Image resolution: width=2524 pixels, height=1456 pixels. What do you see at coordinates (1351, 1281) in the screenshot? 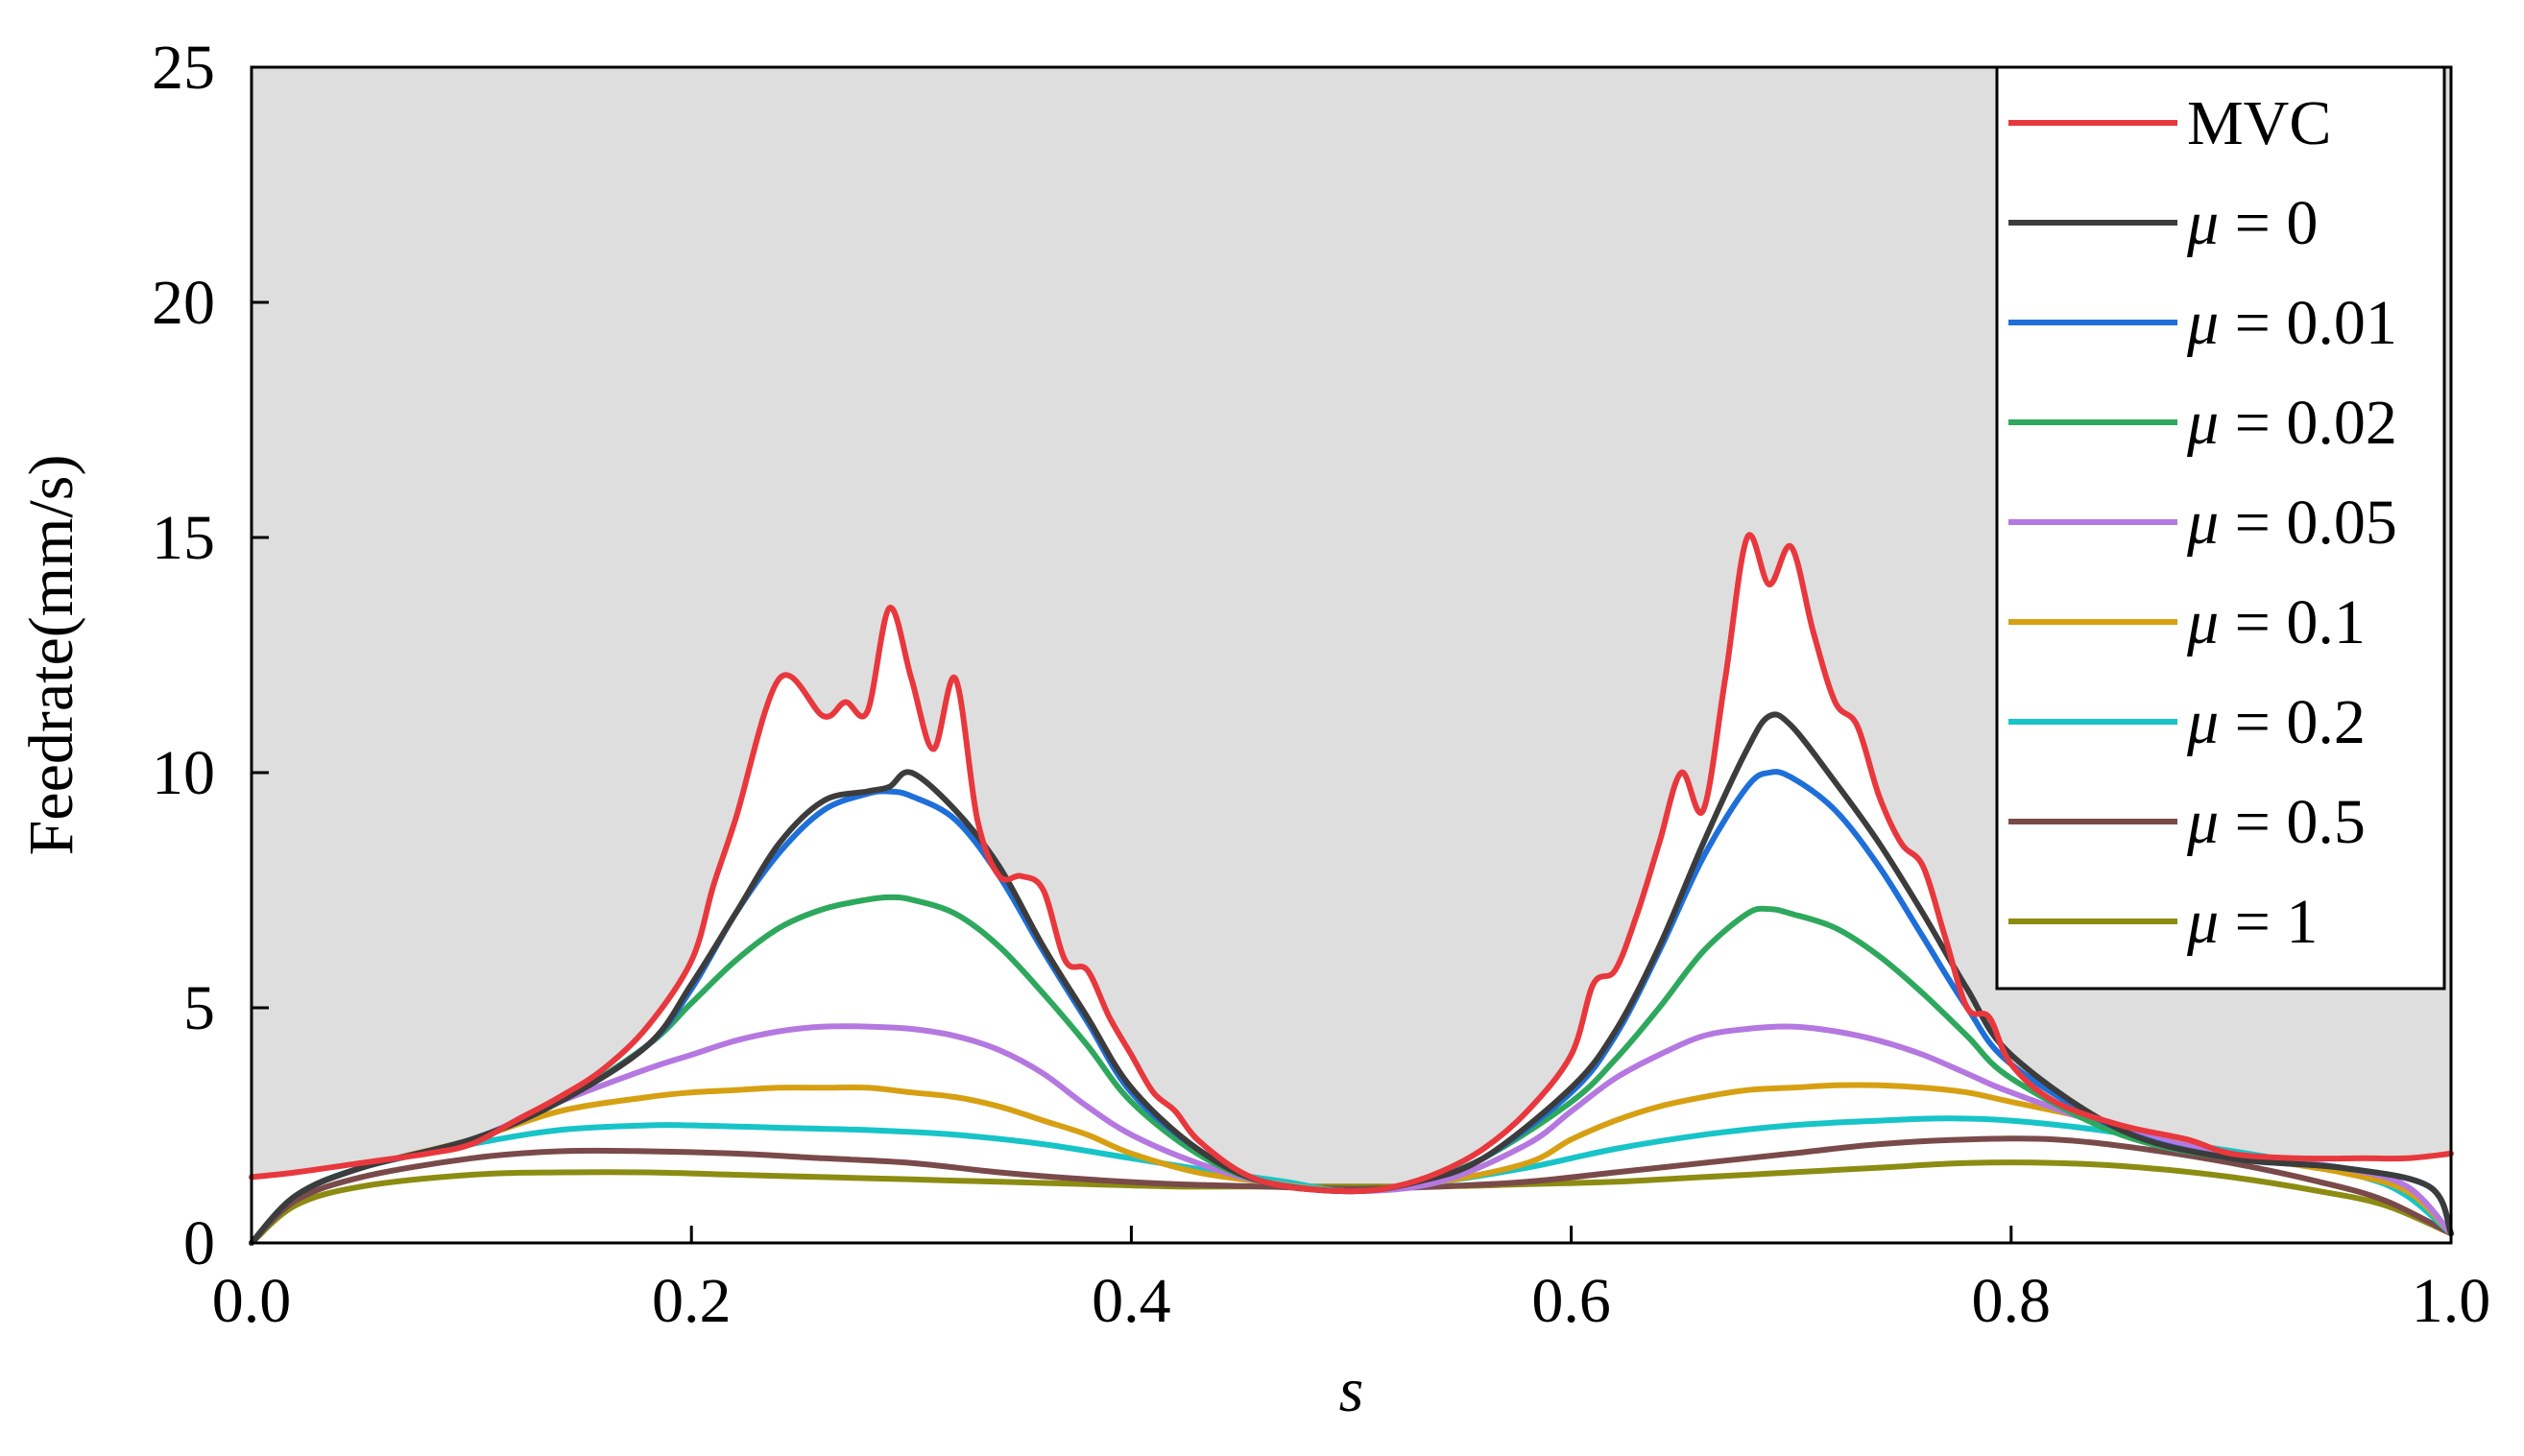
I see `x-axis-ticks: 0.0 0.2 0.4 0.6 0.8 1.0` at bounding box center [1351, 1281].